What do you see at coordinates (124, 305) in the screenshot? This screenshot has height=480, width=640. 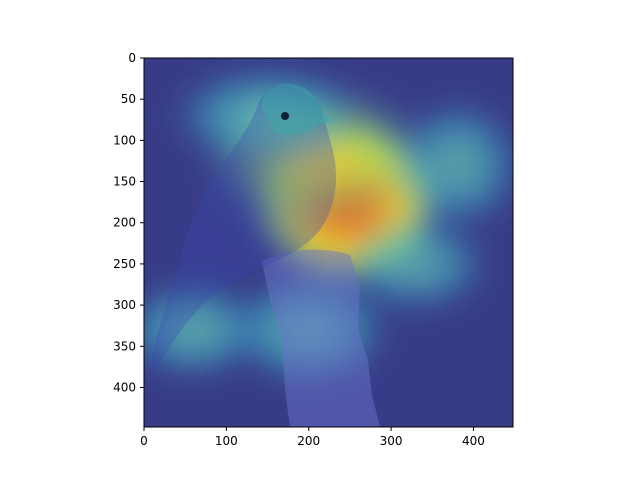 I see `y-tick-label: 300` at bounding box center [124, 305].